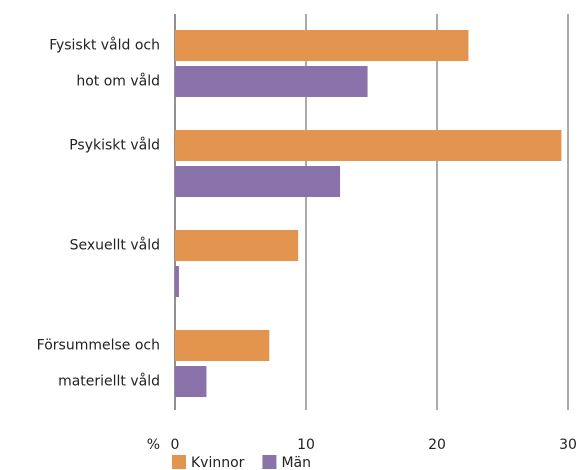  What do you see at coordinates (104, 45) in the screenshot?
I see `y-tick-label: Fysiskt våld och` at bounding box center [104, 45].